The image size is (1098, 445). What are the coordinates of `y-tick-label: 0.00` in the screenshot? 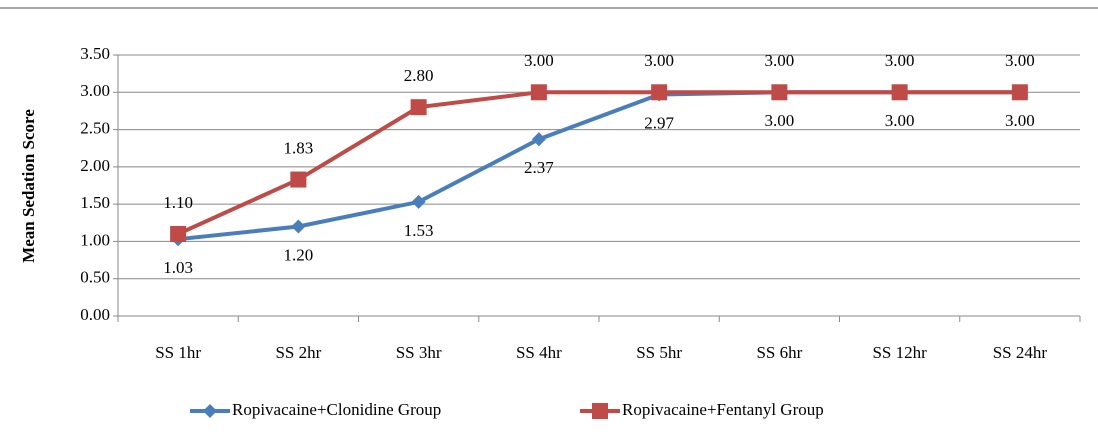 It's located at (95, 314).